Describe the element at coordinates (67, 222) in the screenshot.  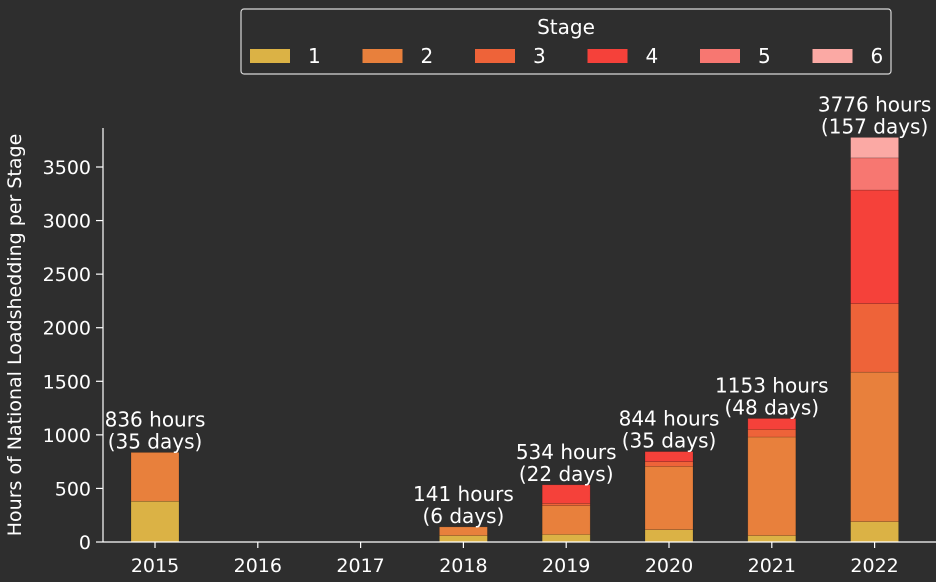
I see `y-tick-label: 3000` at that location.